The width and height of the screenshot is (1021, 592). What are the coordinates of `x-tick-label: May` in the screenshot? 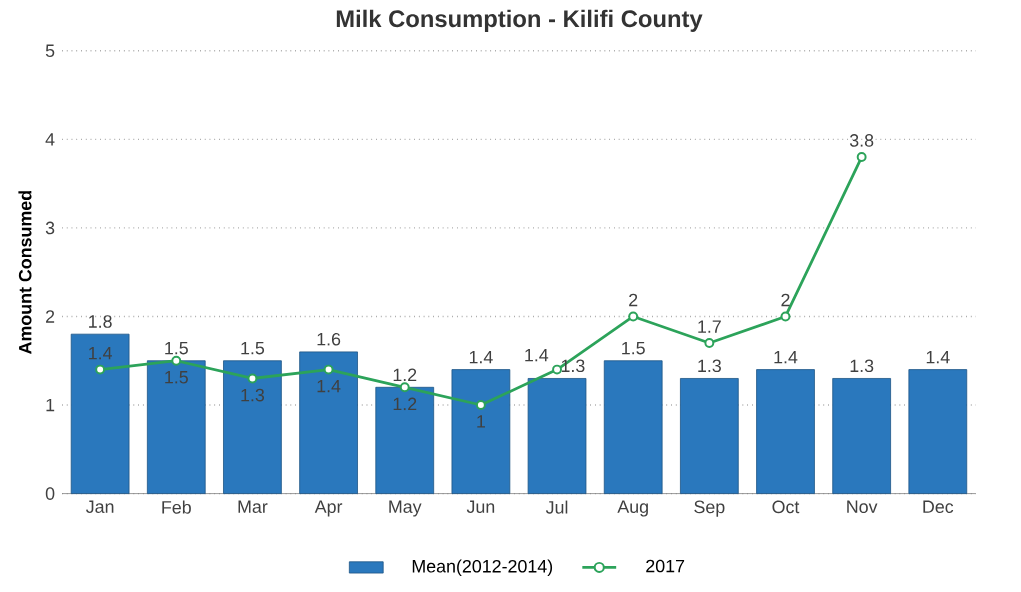 It's located at (405, 508).